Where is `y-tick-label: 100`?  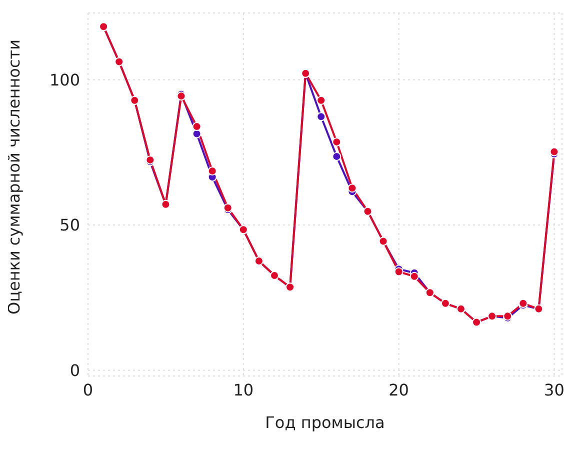
y-tick-label: 100 is located at coordinates (64, 80).